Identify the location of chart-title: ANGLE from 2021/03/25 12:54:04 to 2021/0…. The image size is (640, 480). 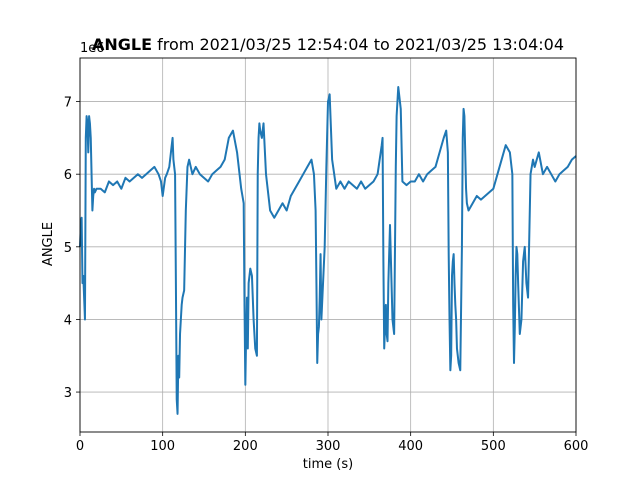
(328, 44).